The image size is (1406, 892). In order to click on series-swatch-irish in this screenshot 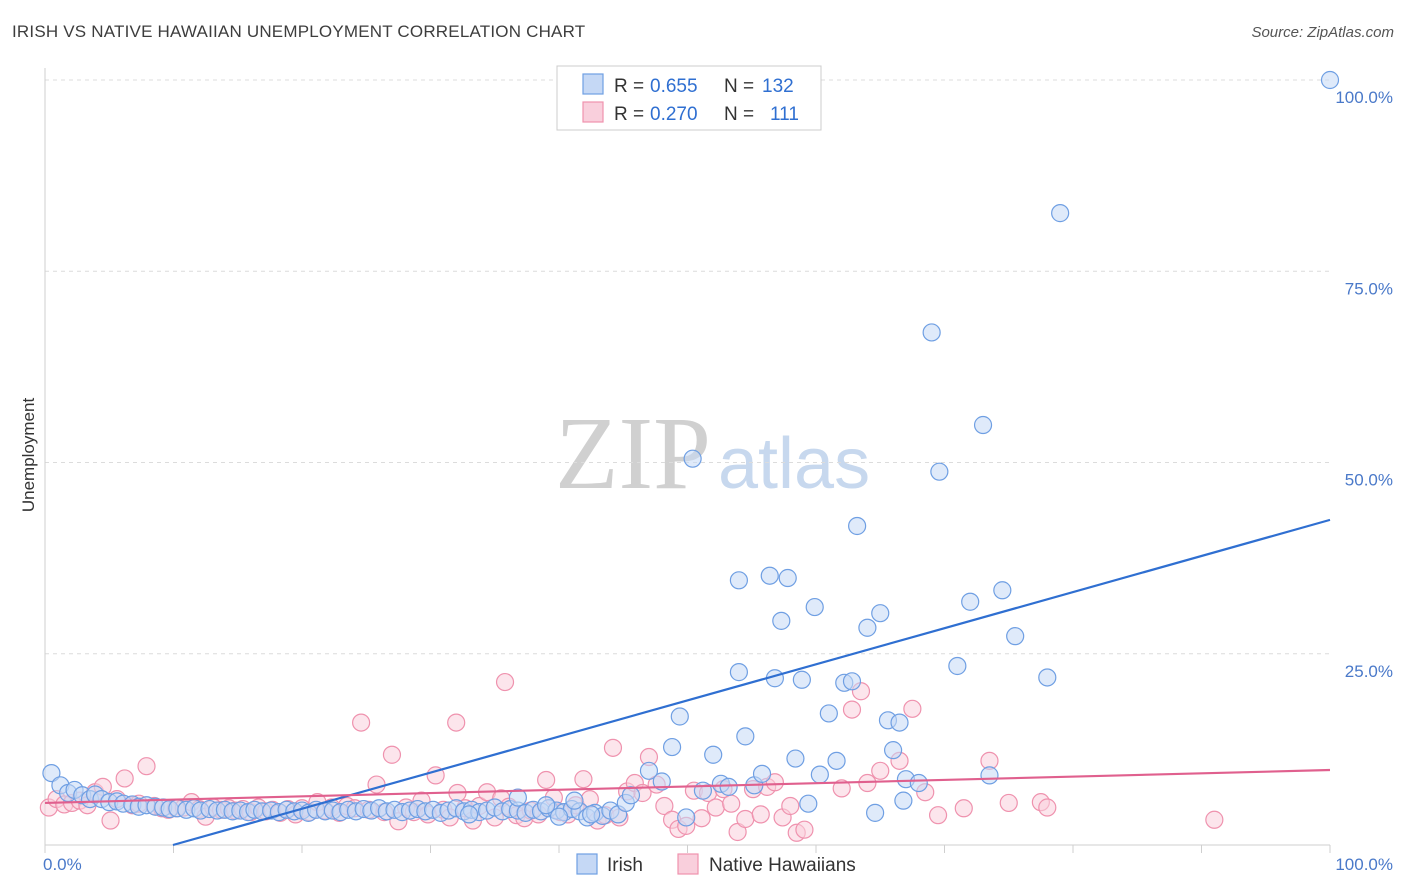, I will do `click(587, 864)`.